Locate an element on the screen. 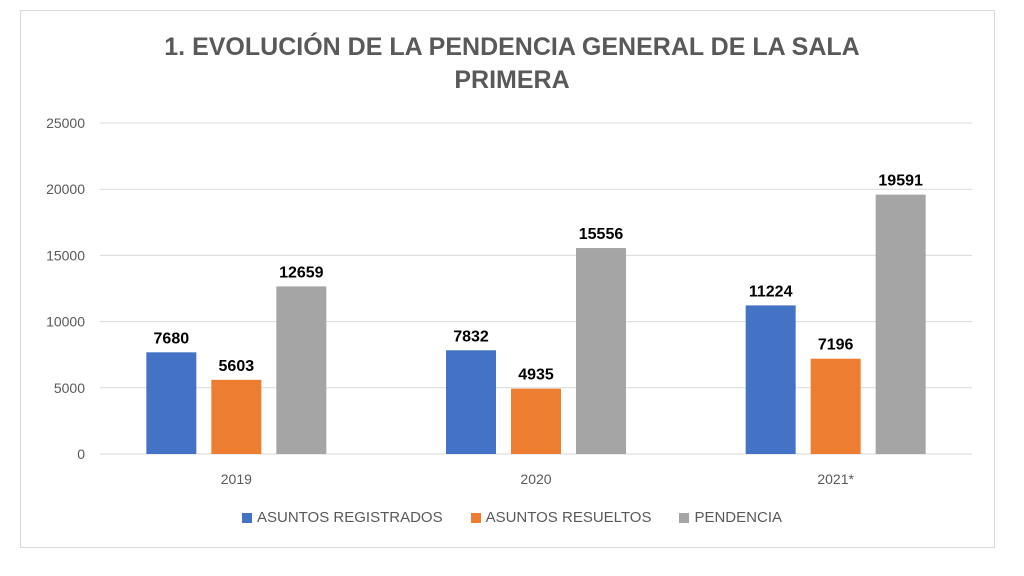 Image resolution: width=1024 pixels, height=576 pixels. data-label: 4935 is located at coordinates (536, 375).